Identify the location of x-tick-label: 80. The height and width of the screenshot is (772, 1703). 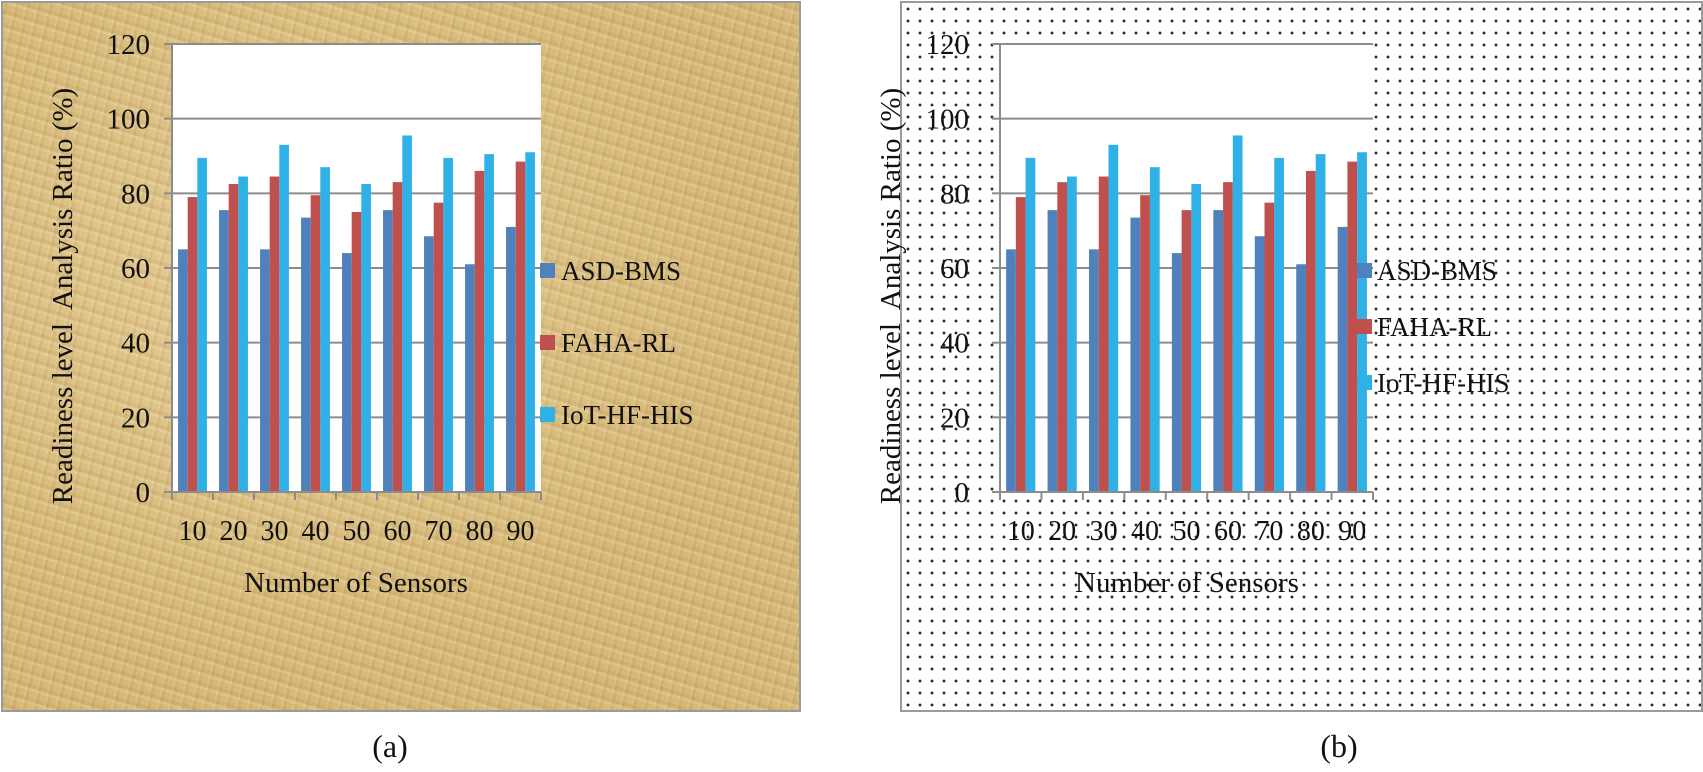
(1311, 531).